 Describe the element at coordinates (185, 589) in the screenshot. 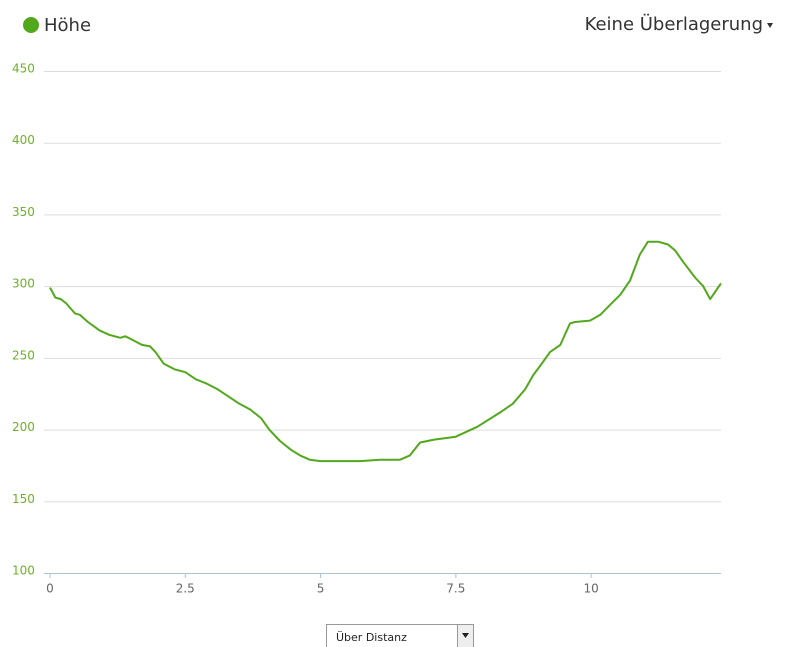

I see `x-tick-label: 2.5` at that location.